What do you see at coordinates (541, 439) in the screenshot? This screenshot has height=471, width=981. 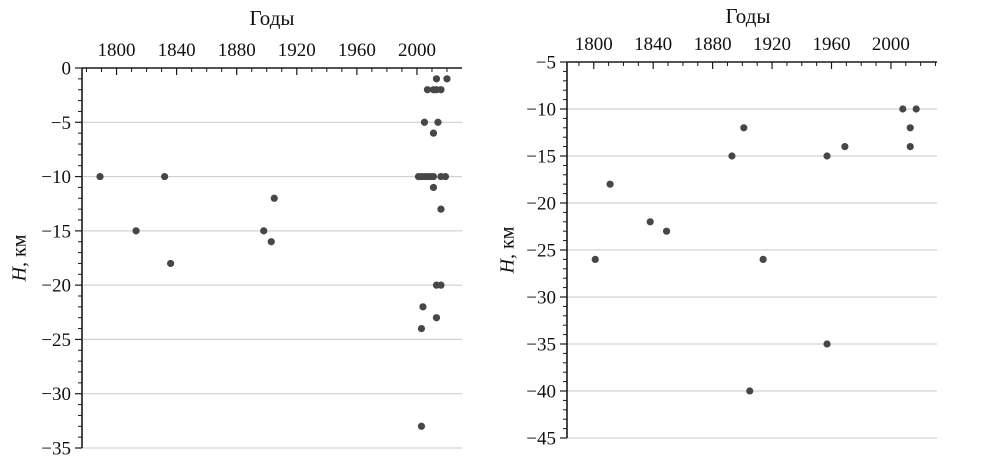 I see `y-tick-label: −45` at bounding box center [541, 439].